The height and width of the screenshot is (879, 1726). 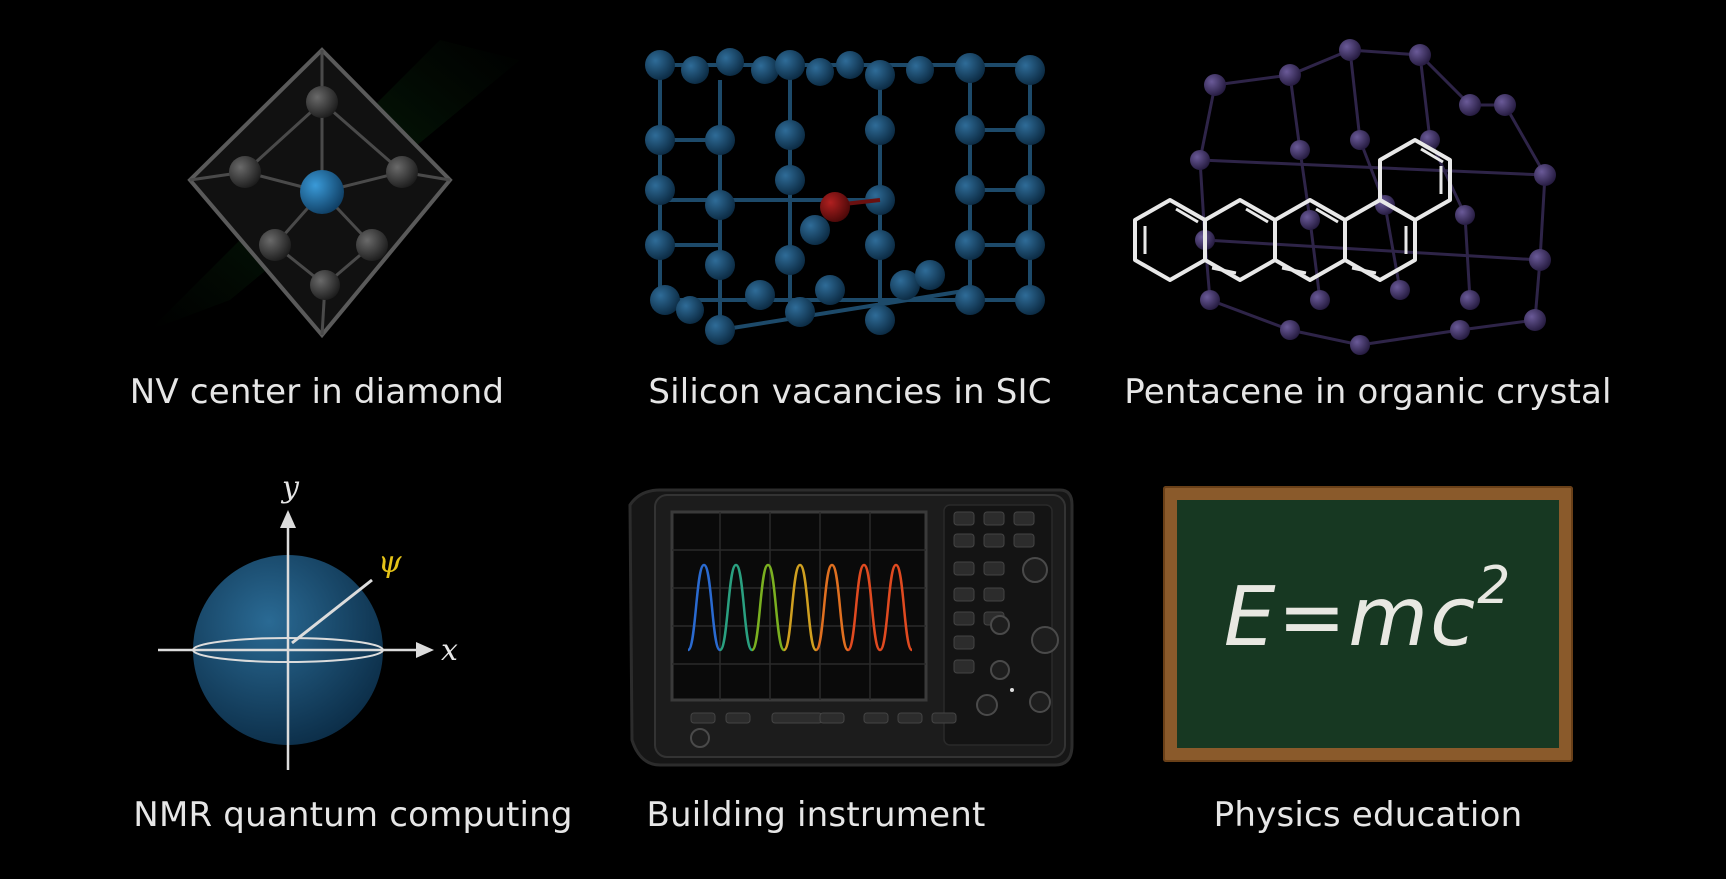 I want to click on equation: E=mc2, so click(x=1368, y=610).